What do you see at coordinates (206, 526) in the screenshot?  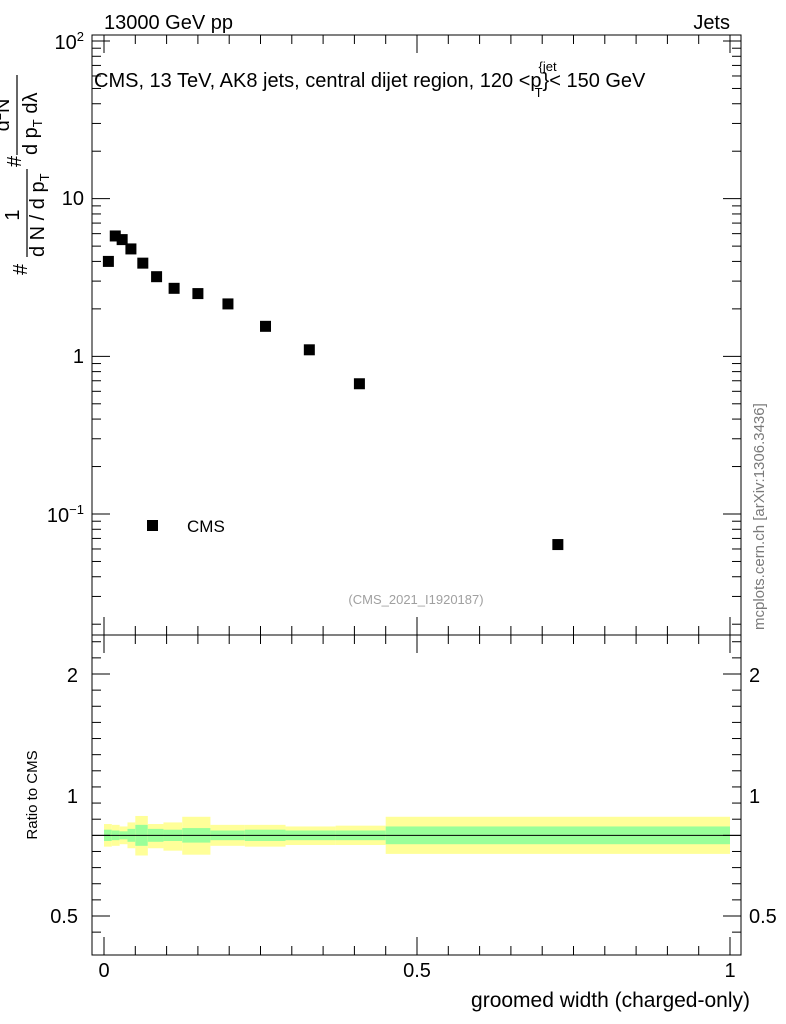 I see `legend-label: CMS` at bounding box center [206, 526].